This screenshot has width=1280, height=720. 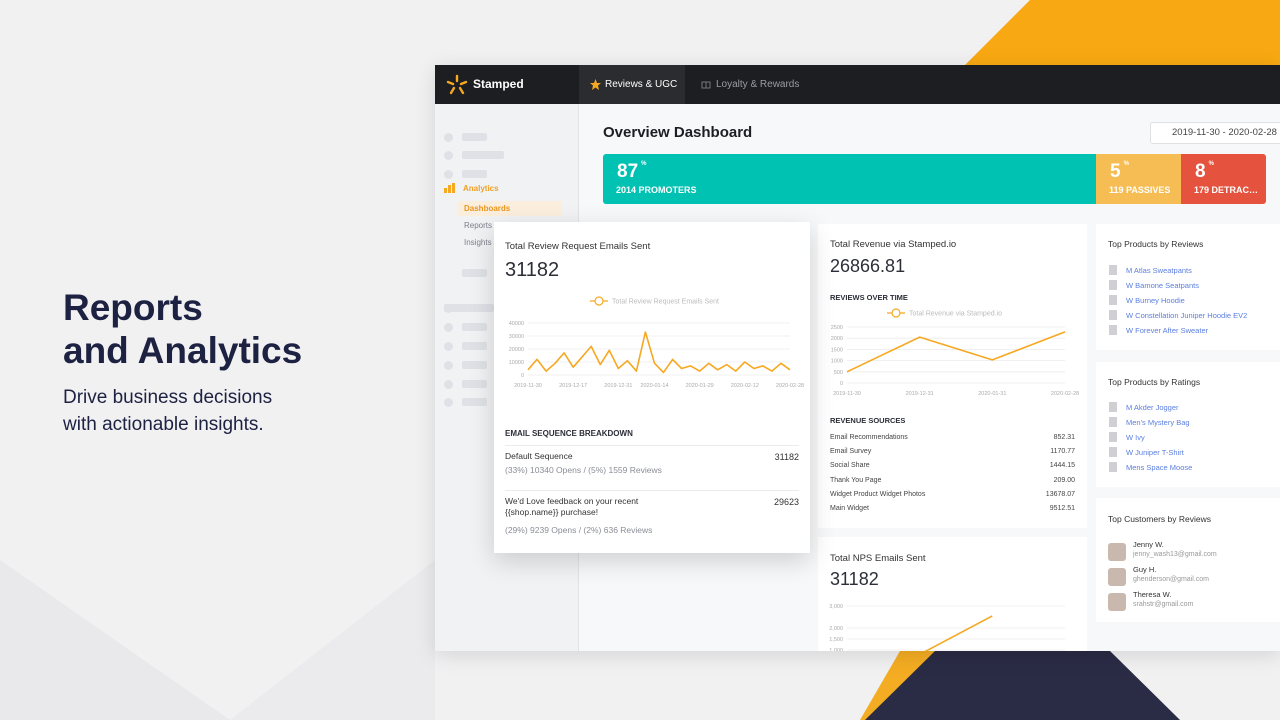 I want to click on divider, so click(x=652, y=445).